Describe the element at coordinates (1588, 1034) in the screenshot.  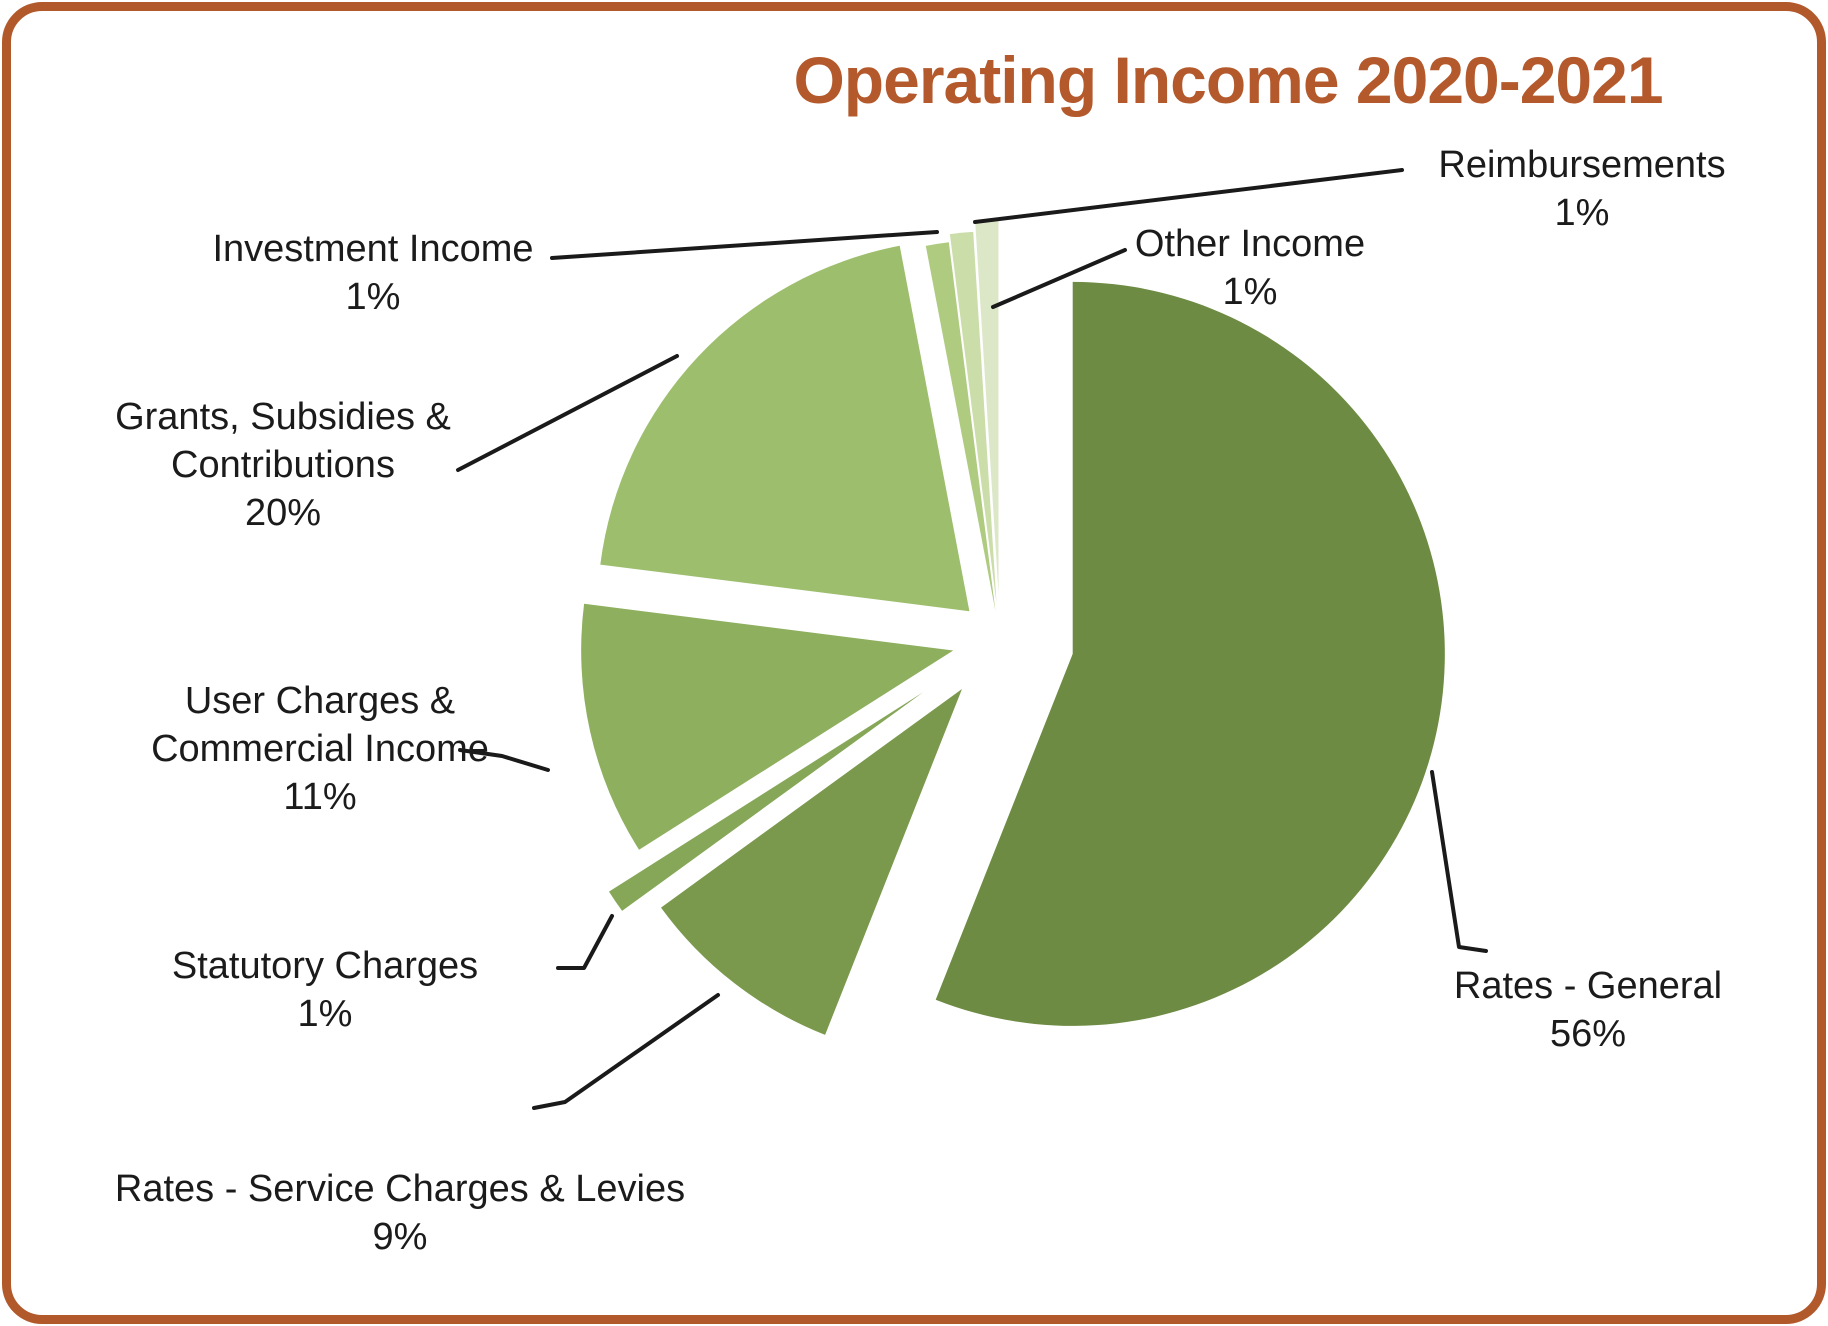
I see `label-rates-general-pct: 56%` at that location.